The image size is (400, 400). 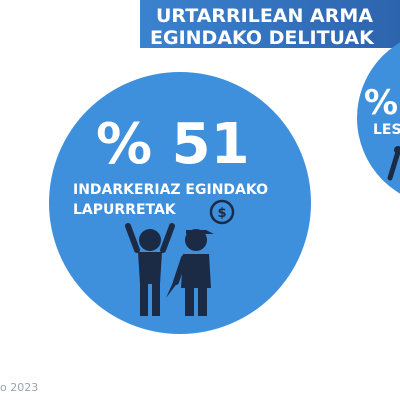 What do you see at coordinates (170, 190) in the screenshot?
I see `stat-label: INDARKERIAZ EGINDAKO` at bounding box center [170, 190].